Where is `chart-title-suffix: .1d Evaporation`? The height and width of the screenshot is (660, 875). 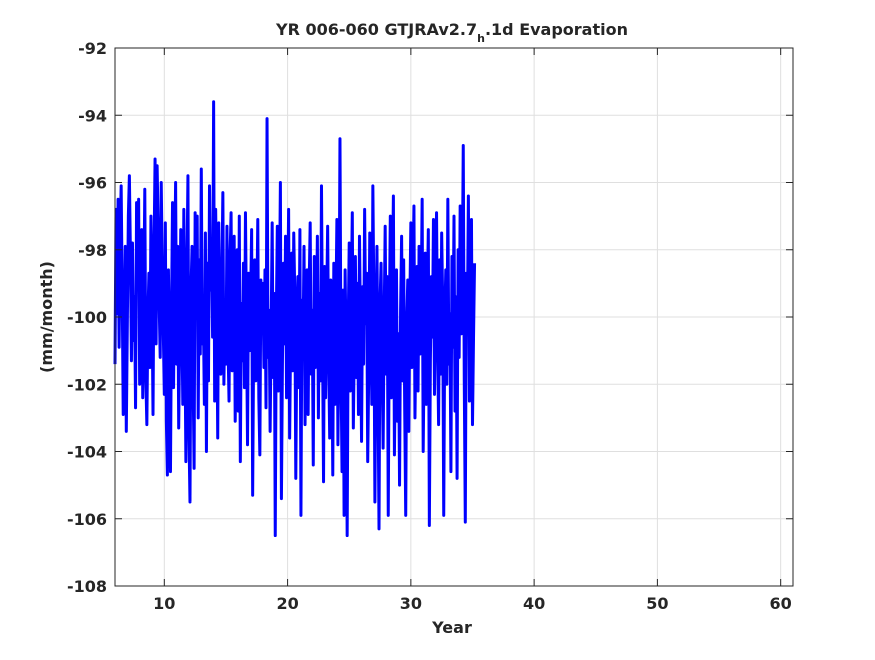 chart-title-suffix: .1d Evaporation is located at coordinates (556, 29).